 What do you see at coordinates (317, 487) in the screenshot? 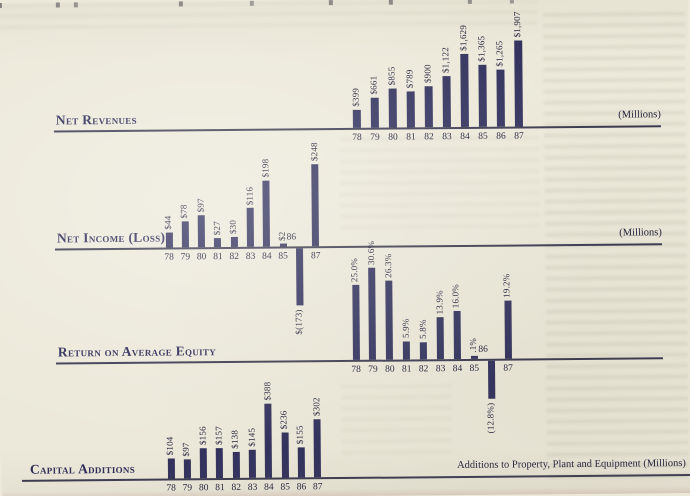
I see `year-label: 87` at bounding box center [317, 487].